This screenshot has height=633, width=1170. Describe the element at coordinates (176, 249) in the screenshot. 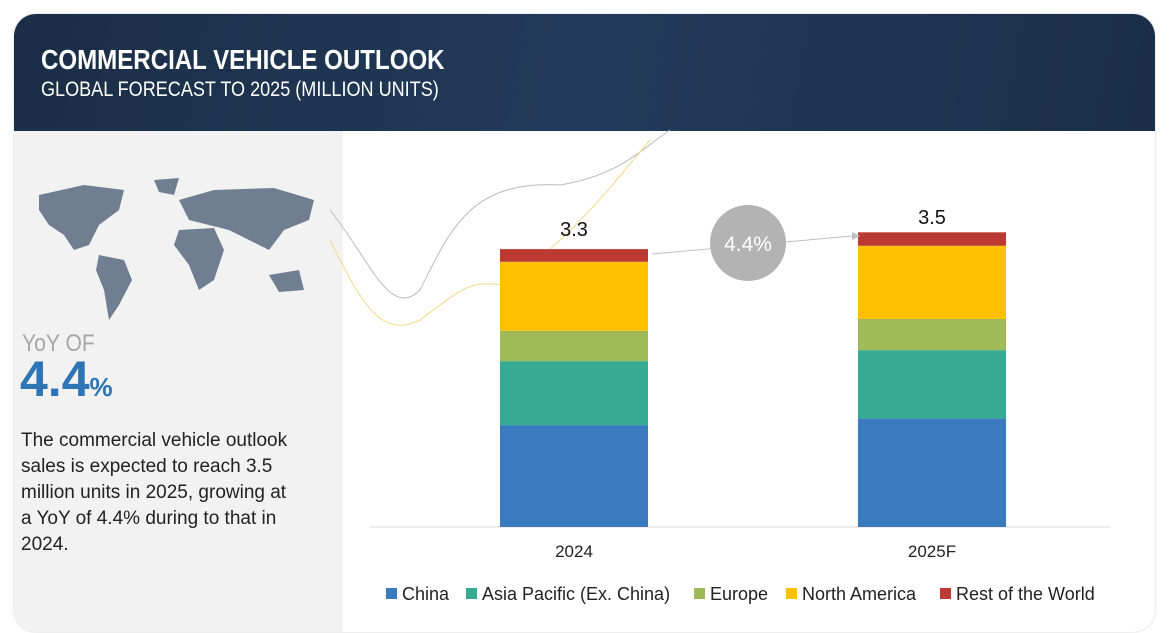

I see `world-map-icon` at that location.